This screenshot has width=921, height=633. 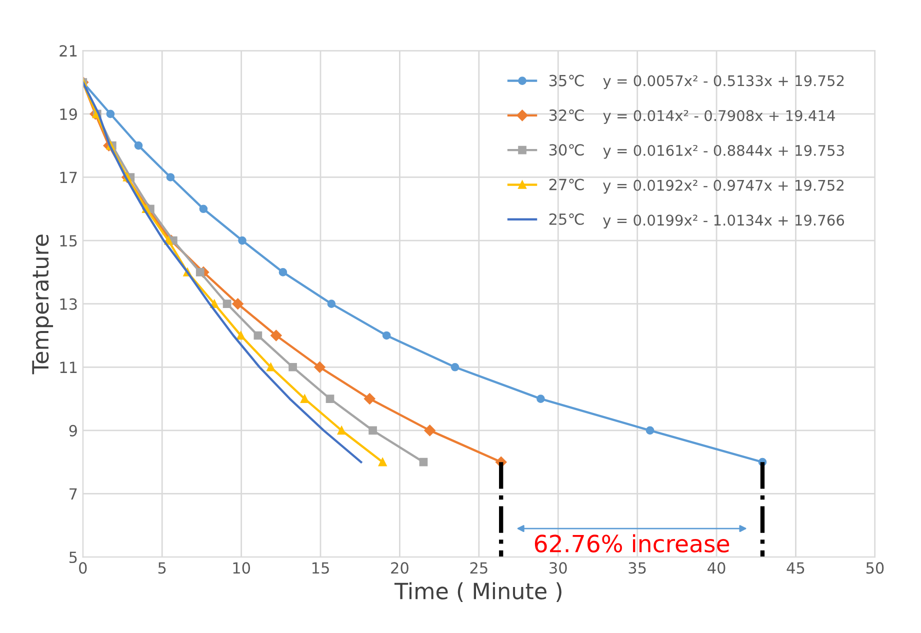 I want to click on x-tick-label: 25, so click(x=479, y=568).